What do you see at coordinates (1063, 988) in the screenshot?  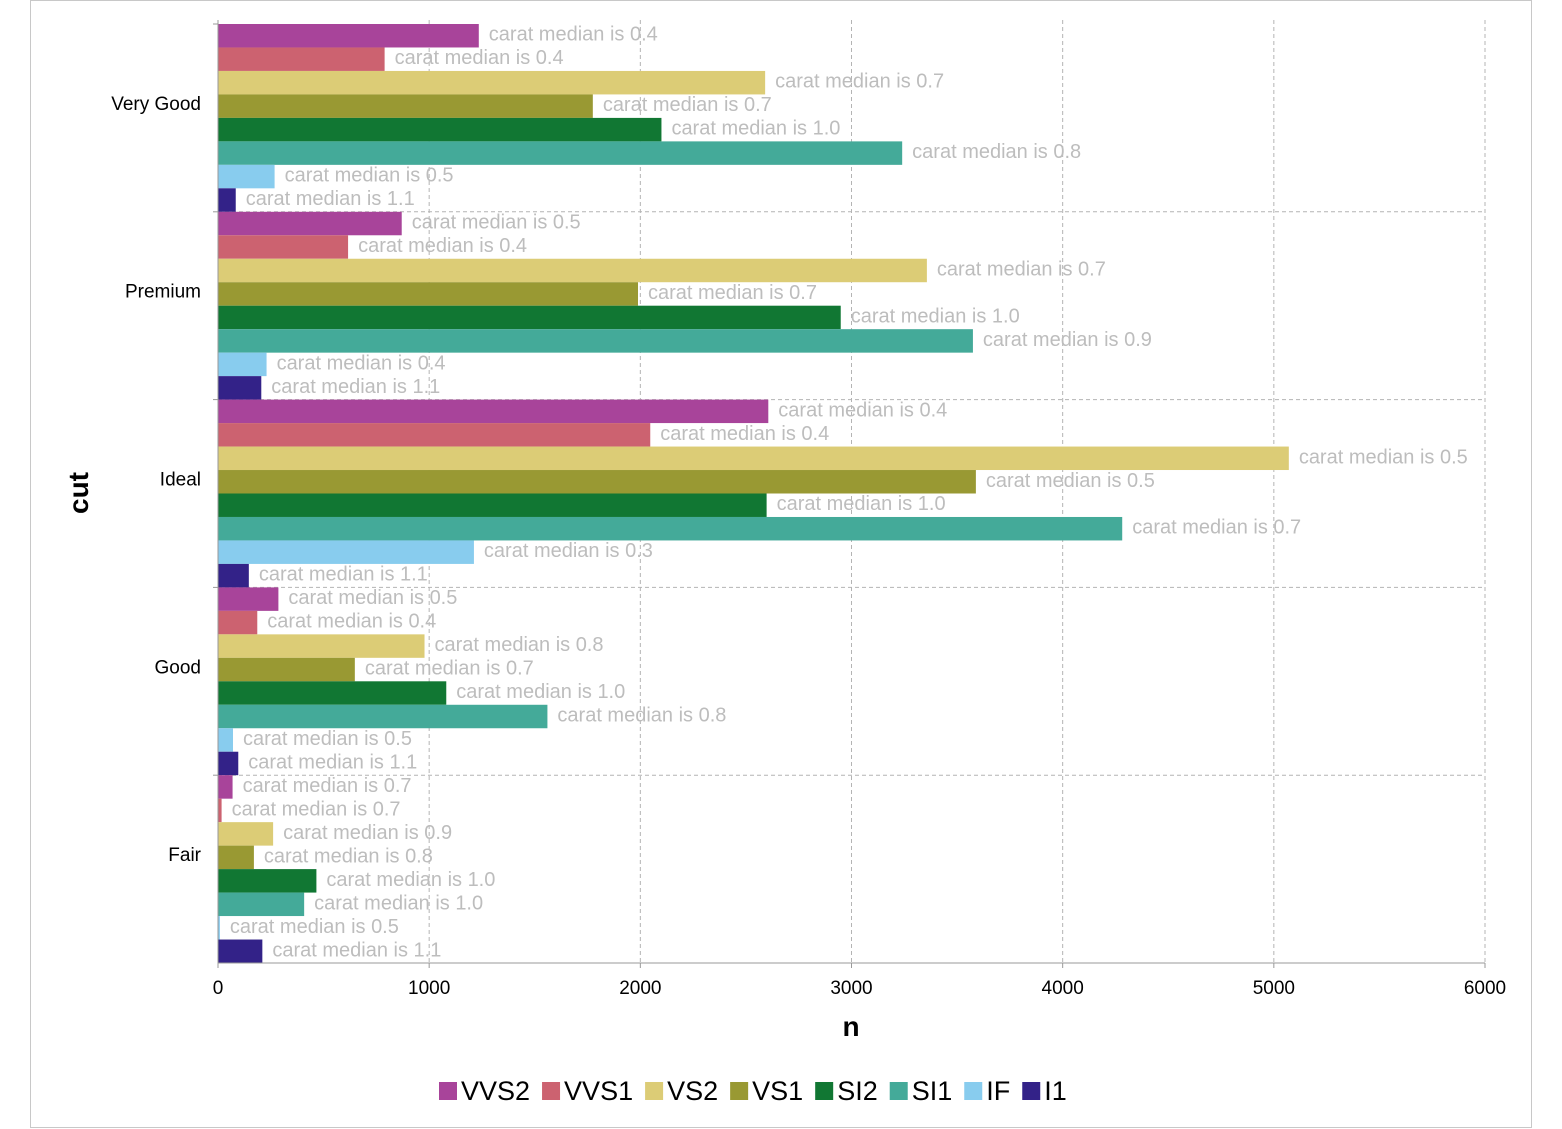 I see `x-tick-label: 4000` at bounding box center [1063, 988].